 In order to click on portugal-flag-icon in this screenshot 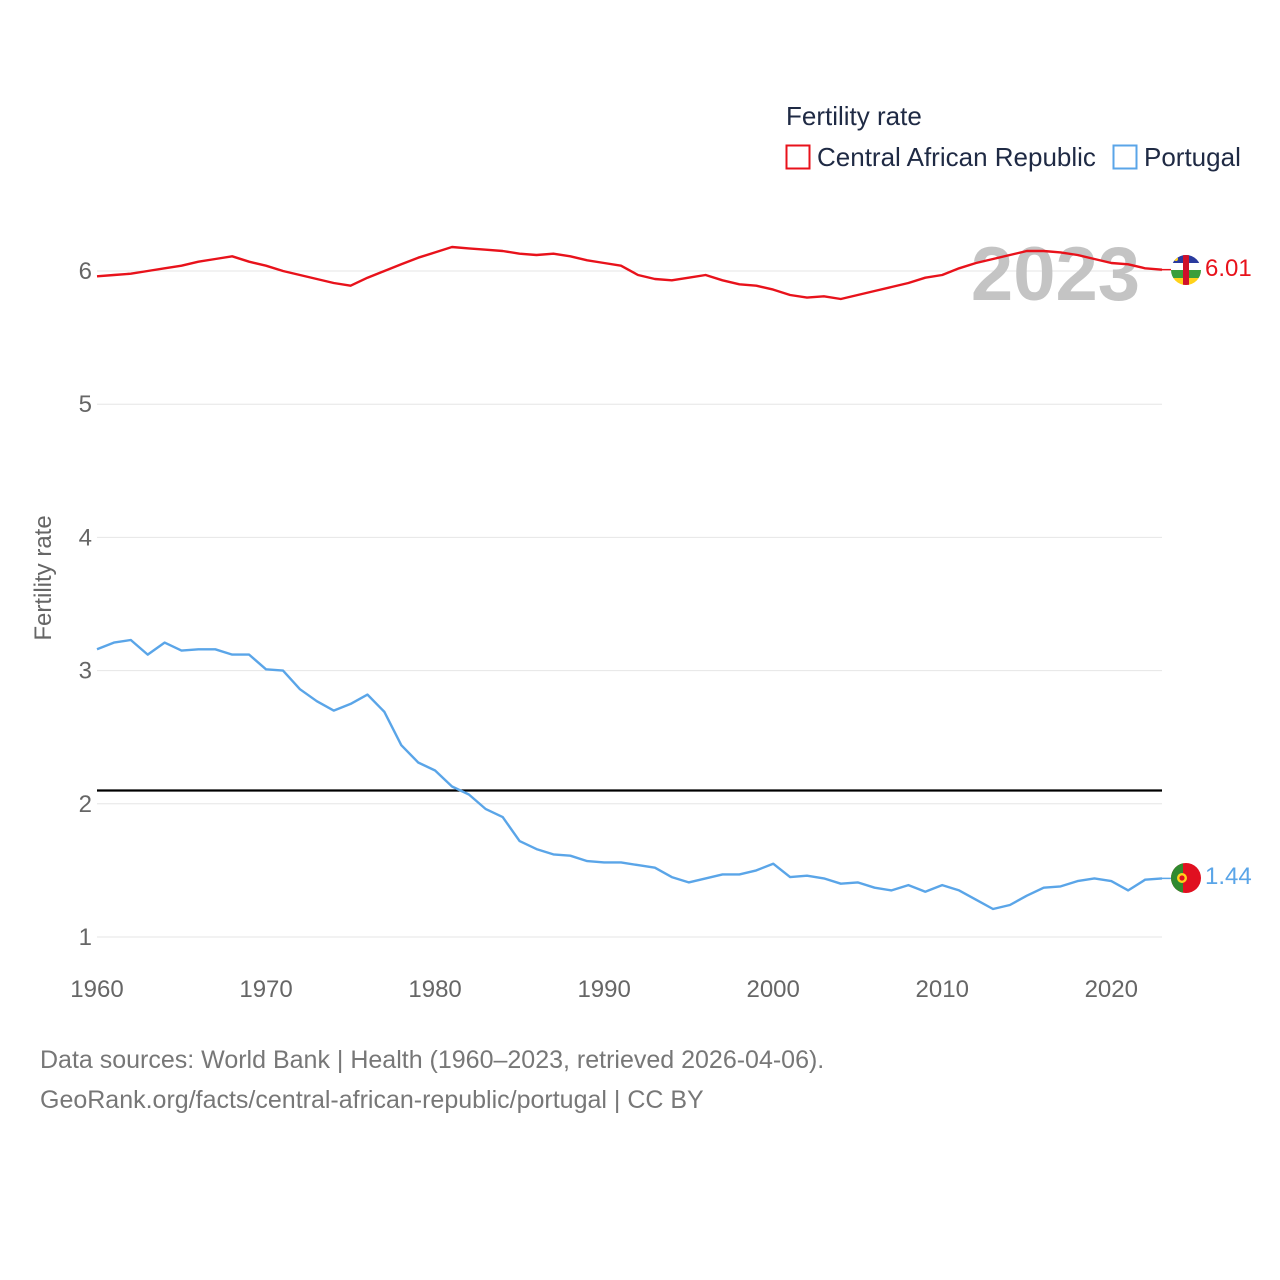, I will do `click(1186, 878)`.